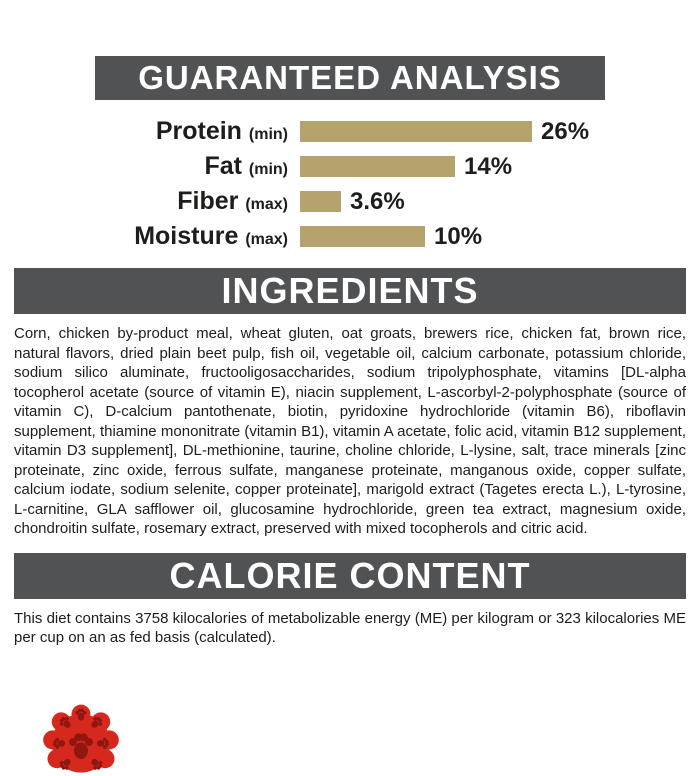  I want to click on chart-row: Fat (min) 14%, so click(350, 166).